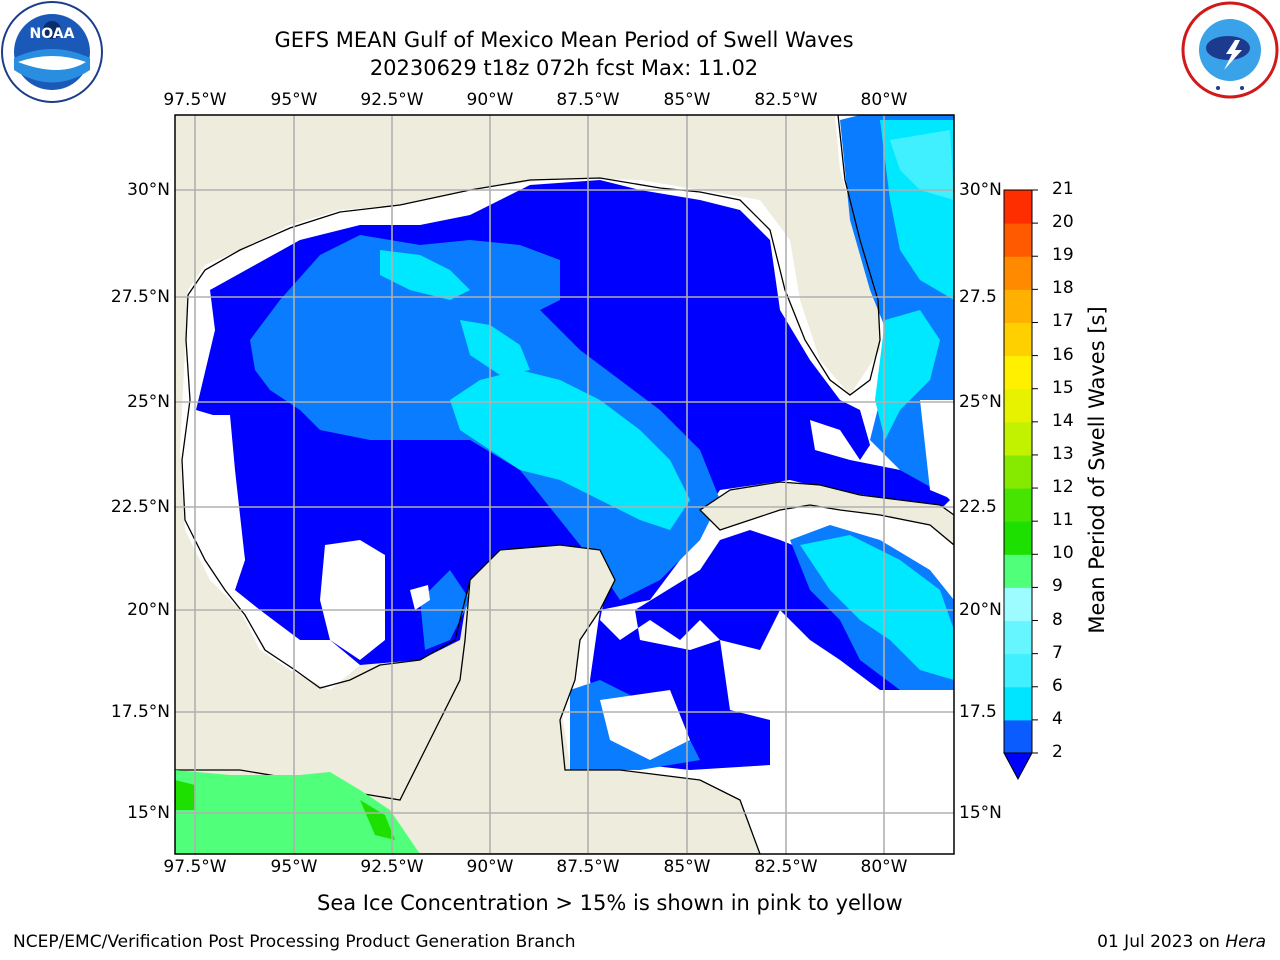 Image resolution: width=1280 pixels, height=960 pixels. Describe the element at coordinates (1097, 470) in the screenshot. I see `colorbar-label: Mean Period of Swell Waves [s]` at that location.